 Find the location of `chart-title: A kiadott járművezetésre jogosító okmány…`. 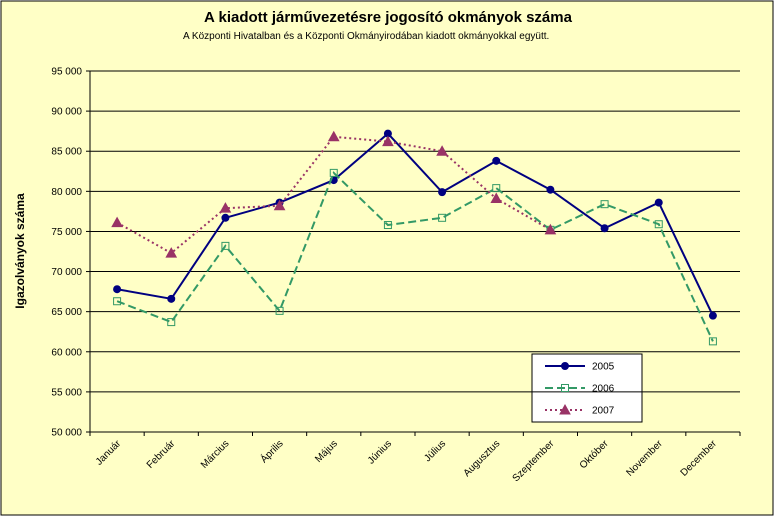

chart-title: A kiadott járművezetésre jogosító okmány… is located at coordinates (388, 17).